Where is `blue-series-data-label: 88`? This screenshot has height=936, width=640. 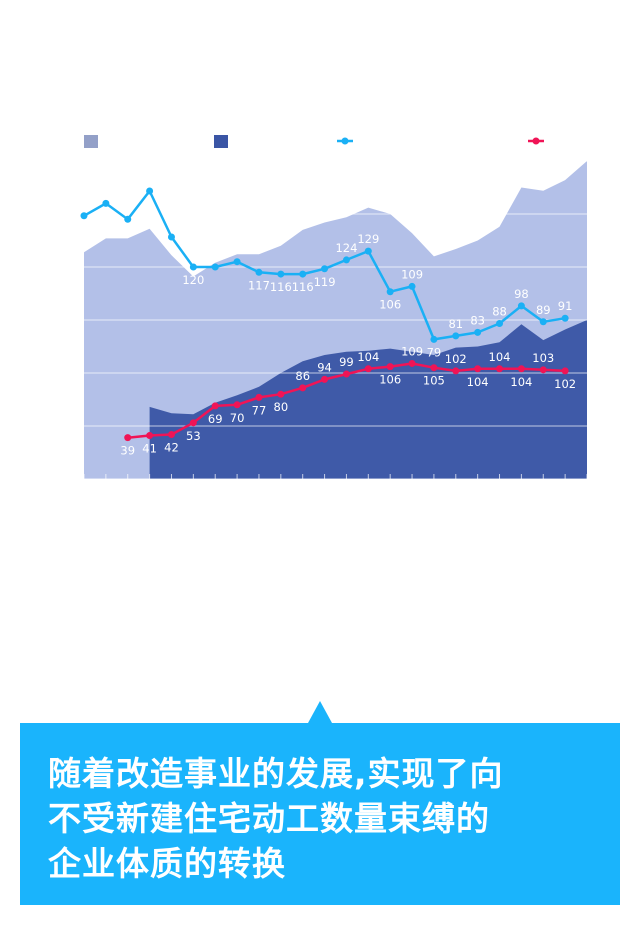
blue-series-data-label: 88 is located at coordinates (499, 312).